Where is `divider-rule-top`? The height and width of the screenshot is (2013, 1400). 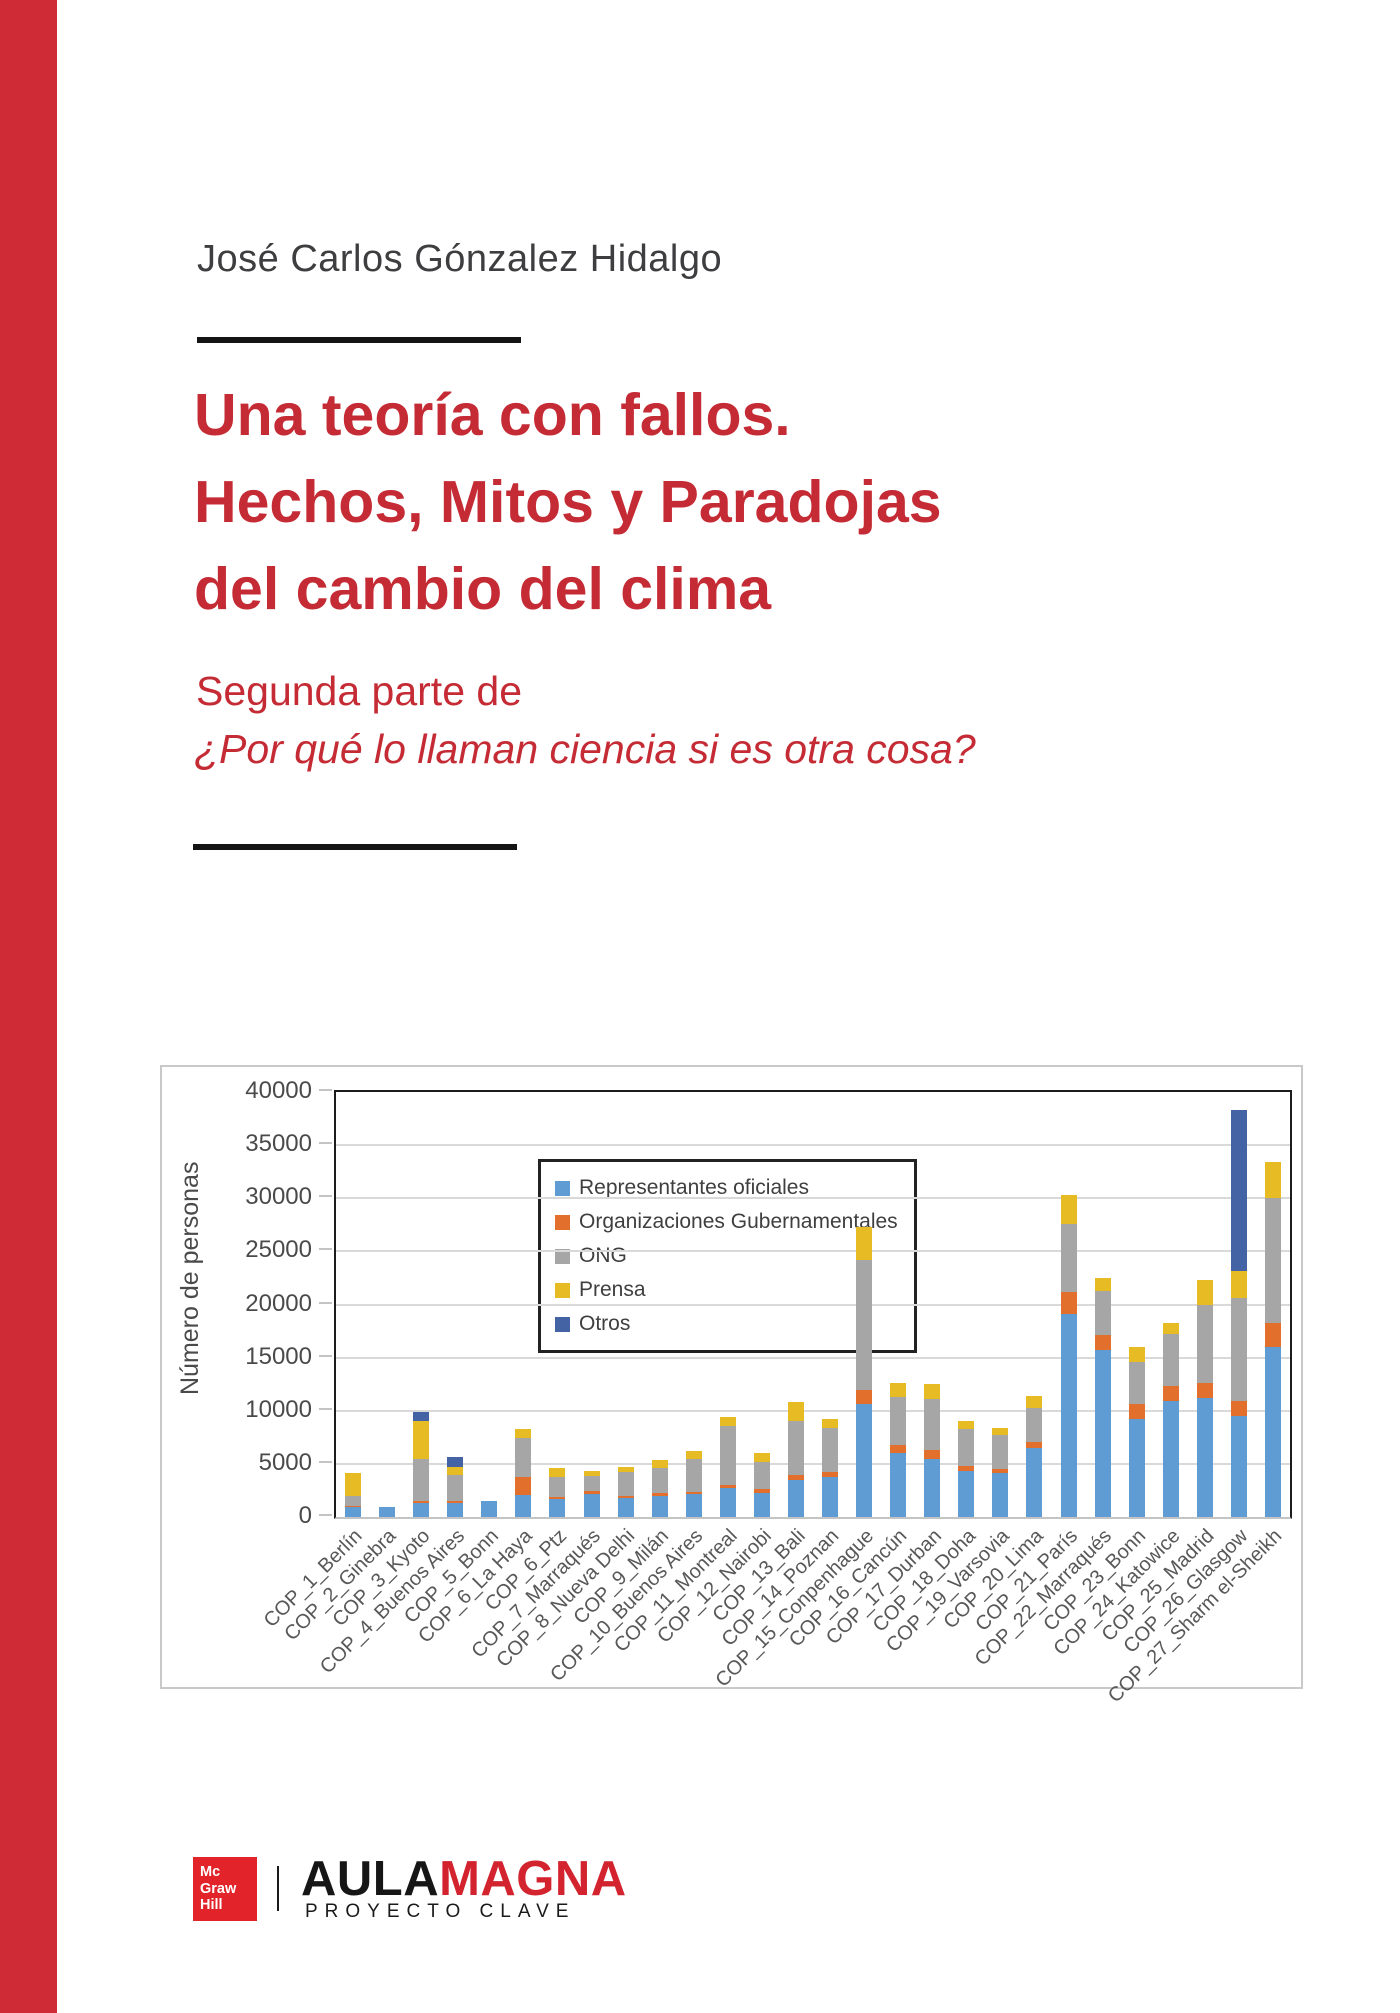
divider-rule-top is located at coordinates (359, 340).